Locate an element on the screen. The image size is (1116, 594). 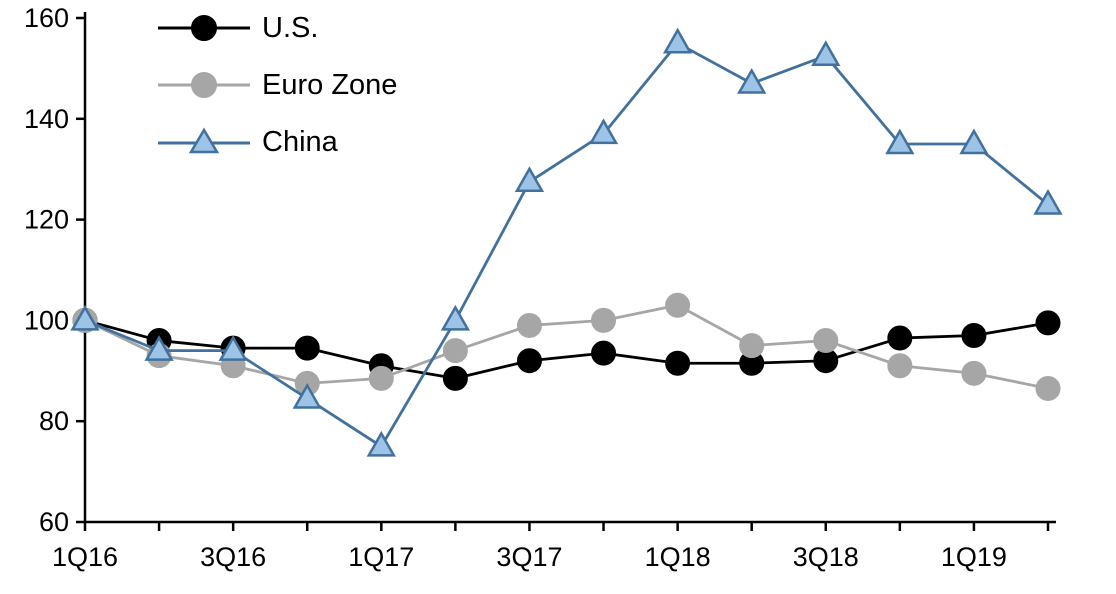
y-axis-tick-label: 160 is located at coordinates (46, 18).